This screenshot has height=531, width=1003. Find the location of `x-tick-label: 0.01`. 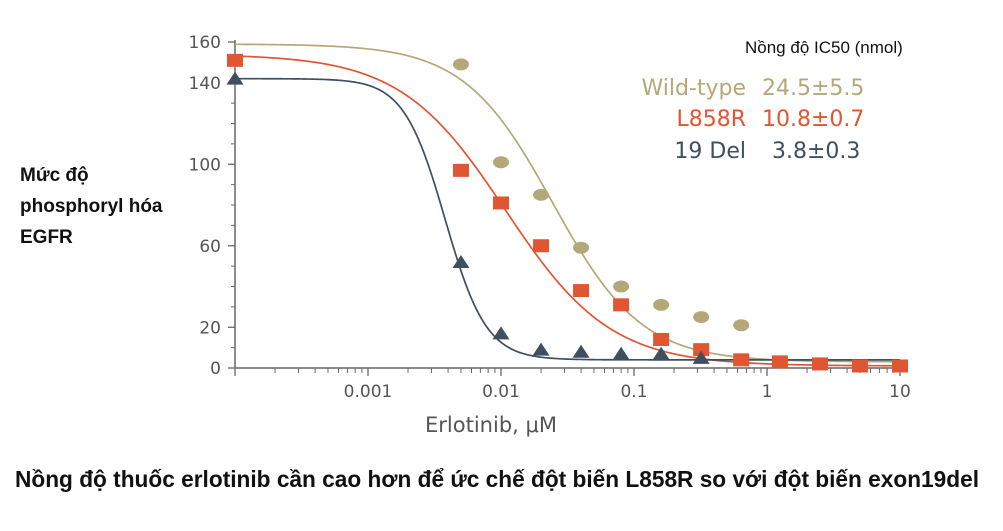

x-tick-label: 0.01 is located at coordinates (501, 392).